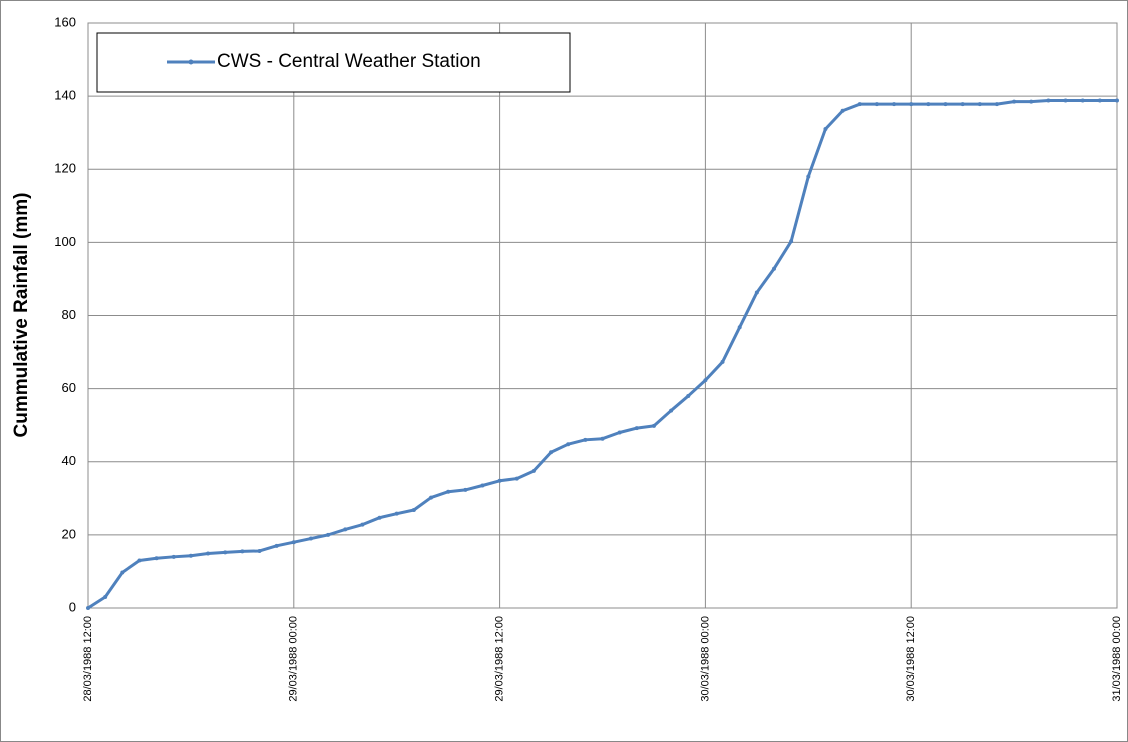 The height and width of the screenshot is (742, 1128). Describe the element at coordinates (69, 533) in the screenshot. I see `y-tick-label: 20` at that location.